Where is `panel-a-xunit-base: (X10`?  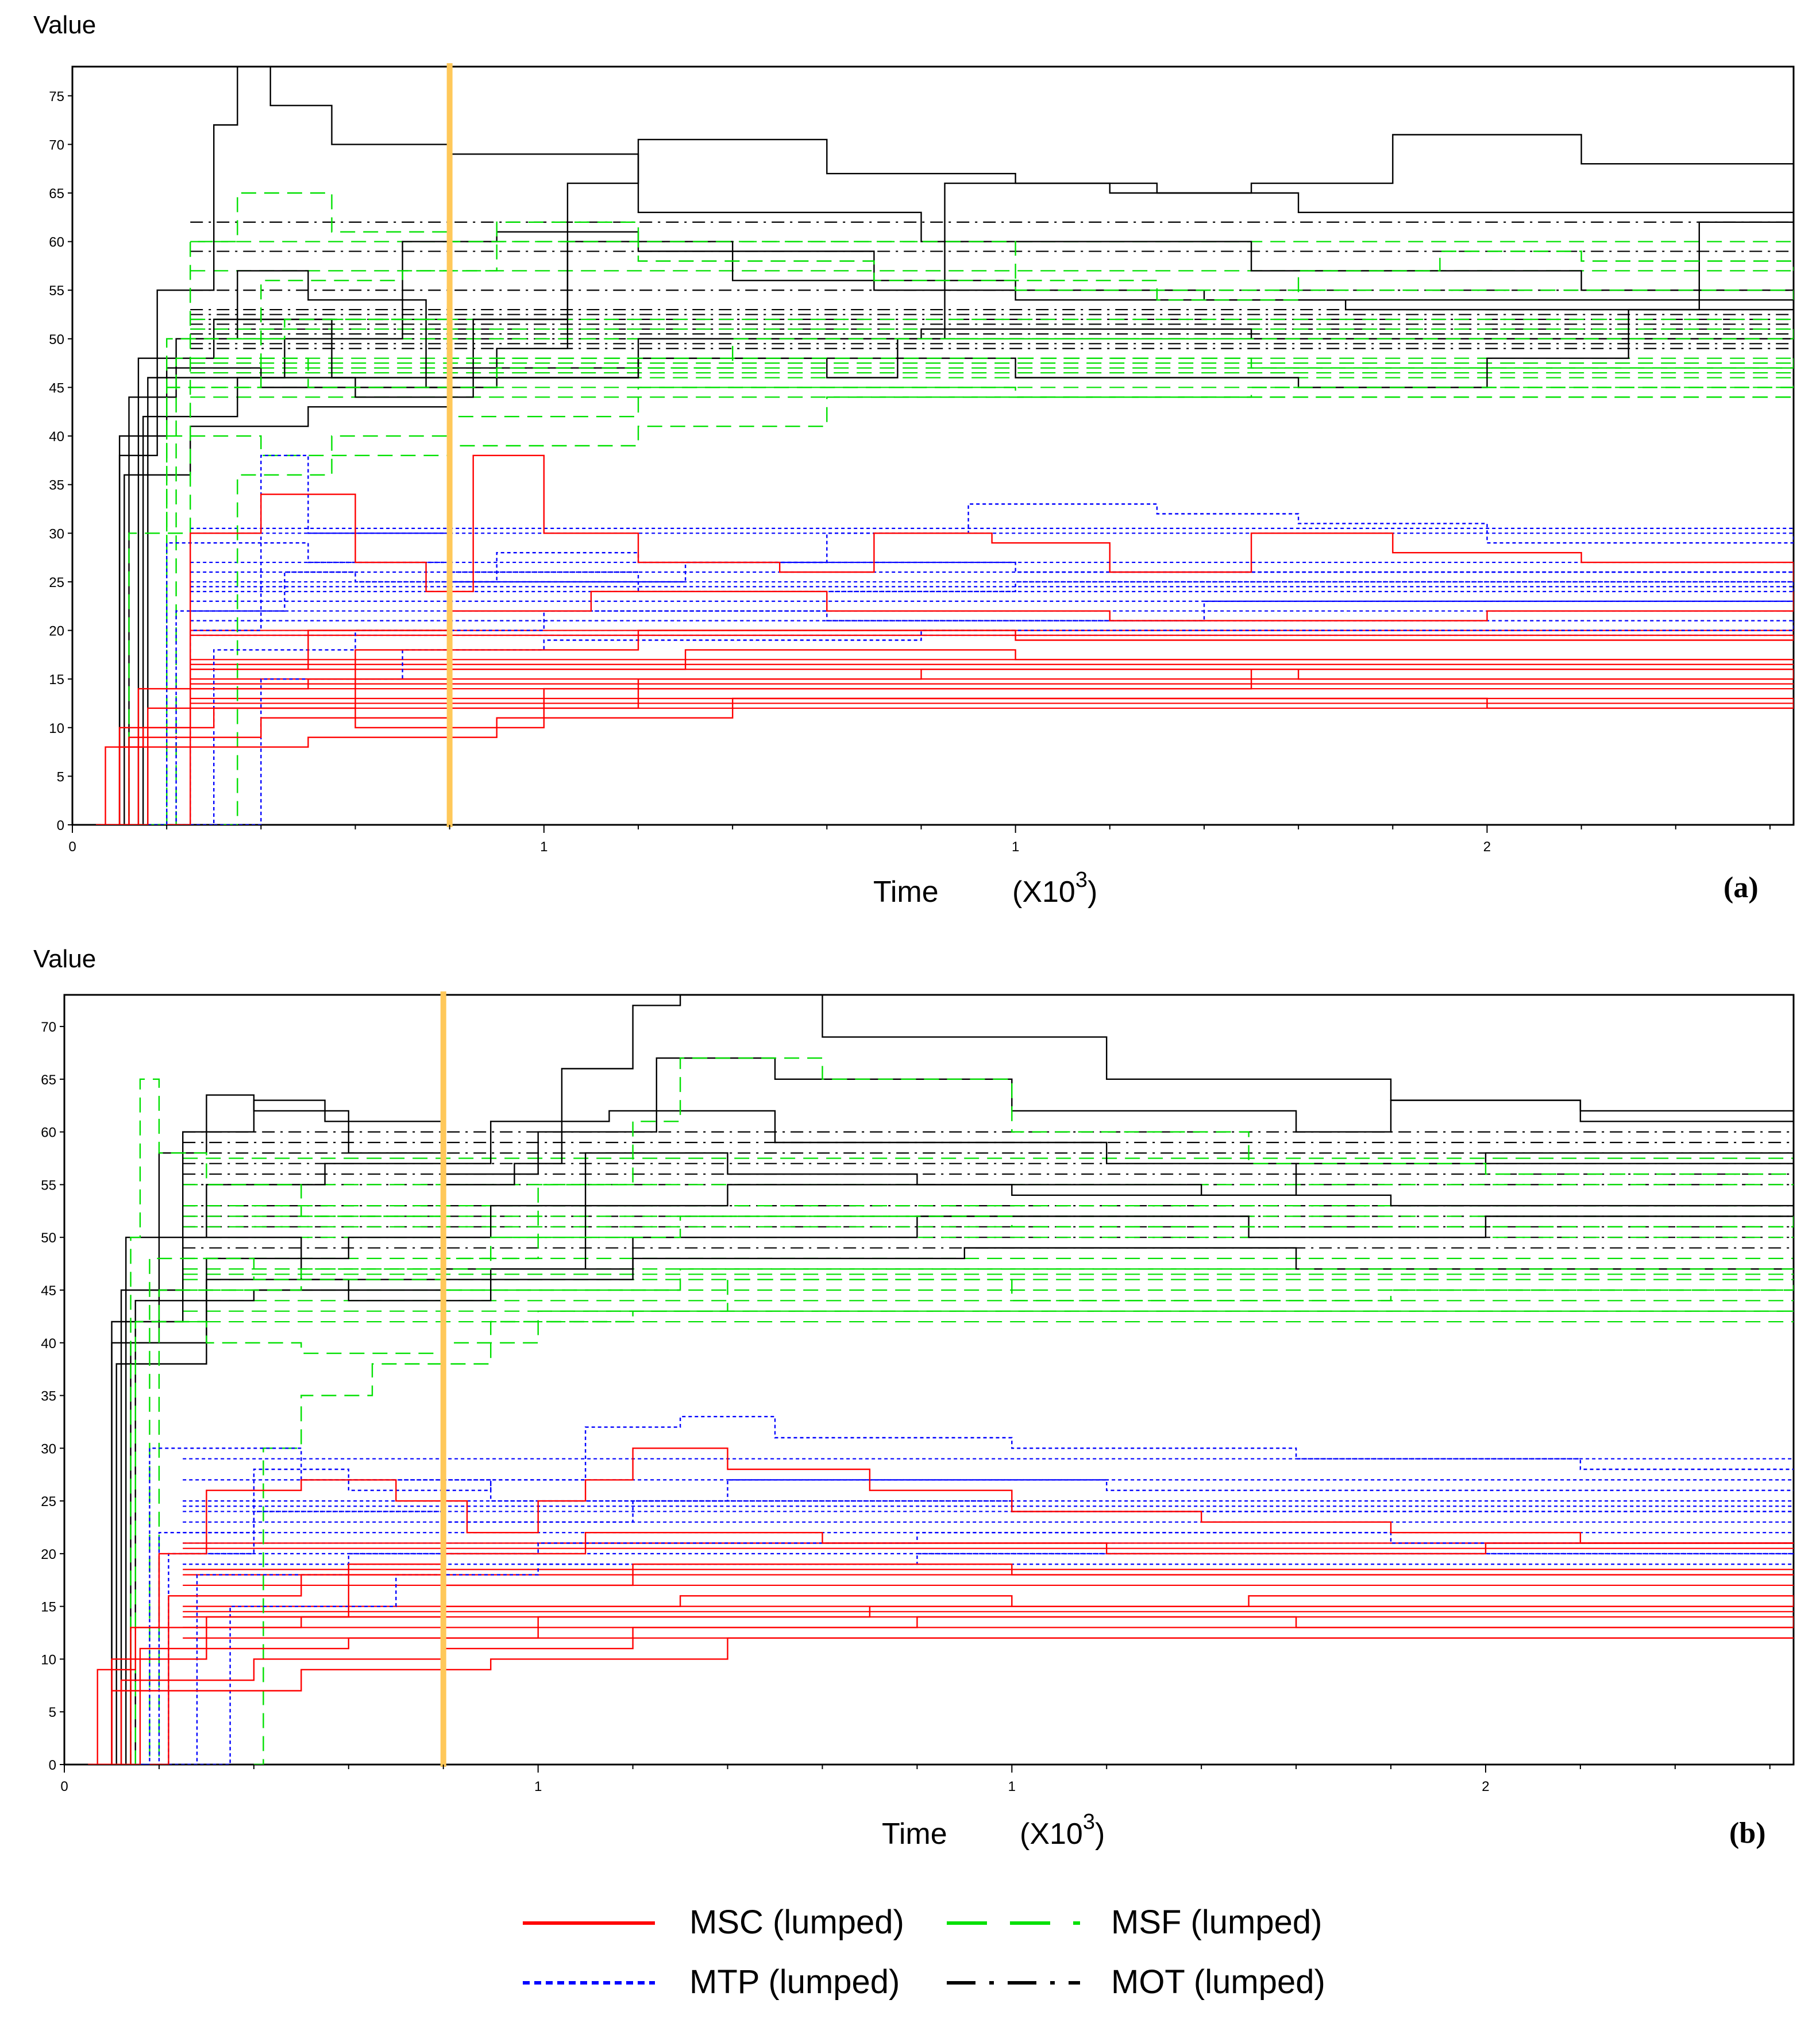
panel-a-xunit-base: (X10 is located at coordinates (1043, 892).